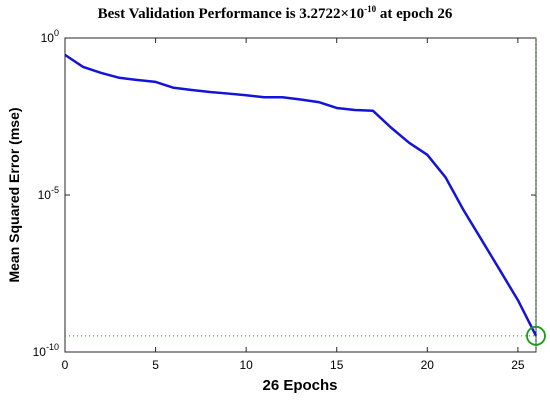 The width and height of the screenshot is (550, 400). What do you see at coordinates (414, 14) in the screenshot?
I see `title-suffix: at epoch 26` at bounding box center [414, 14].